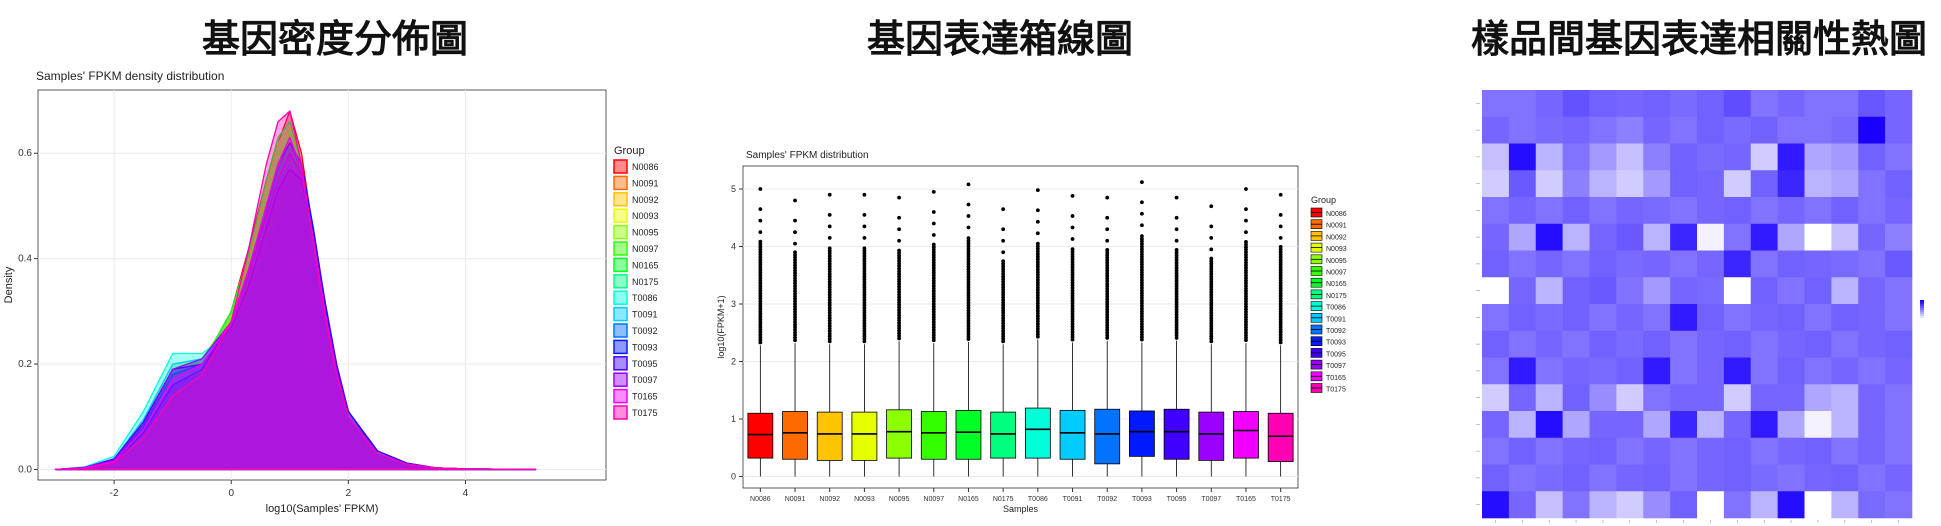  What do you see at coordinates (1336, 378) in the screenshot?
I see `boxplot-legend-label: T0165` at bounding box center [1336, 378].